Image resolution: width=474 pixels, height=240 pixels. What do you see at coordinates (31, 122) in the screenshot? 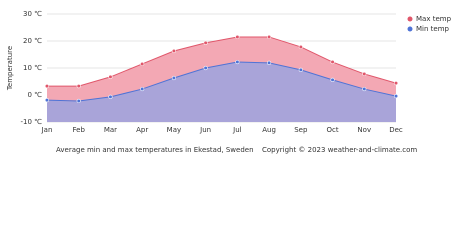
I see `y-tick-label: -10 ℃` at bounding box center [31, 122].